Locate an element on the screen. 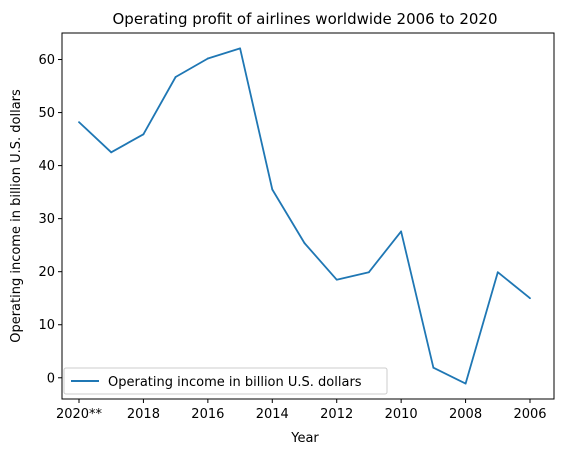 This screenshot has width=562, height=455. y-tick-label: 50 is located at coordinates (46, 113).